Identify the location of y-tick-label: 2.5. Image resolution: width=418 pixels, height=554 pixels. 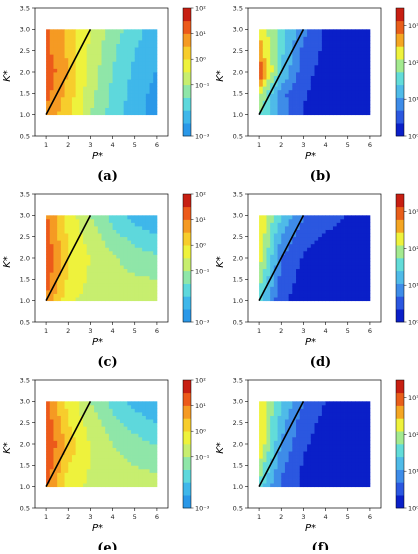
(25, 237).